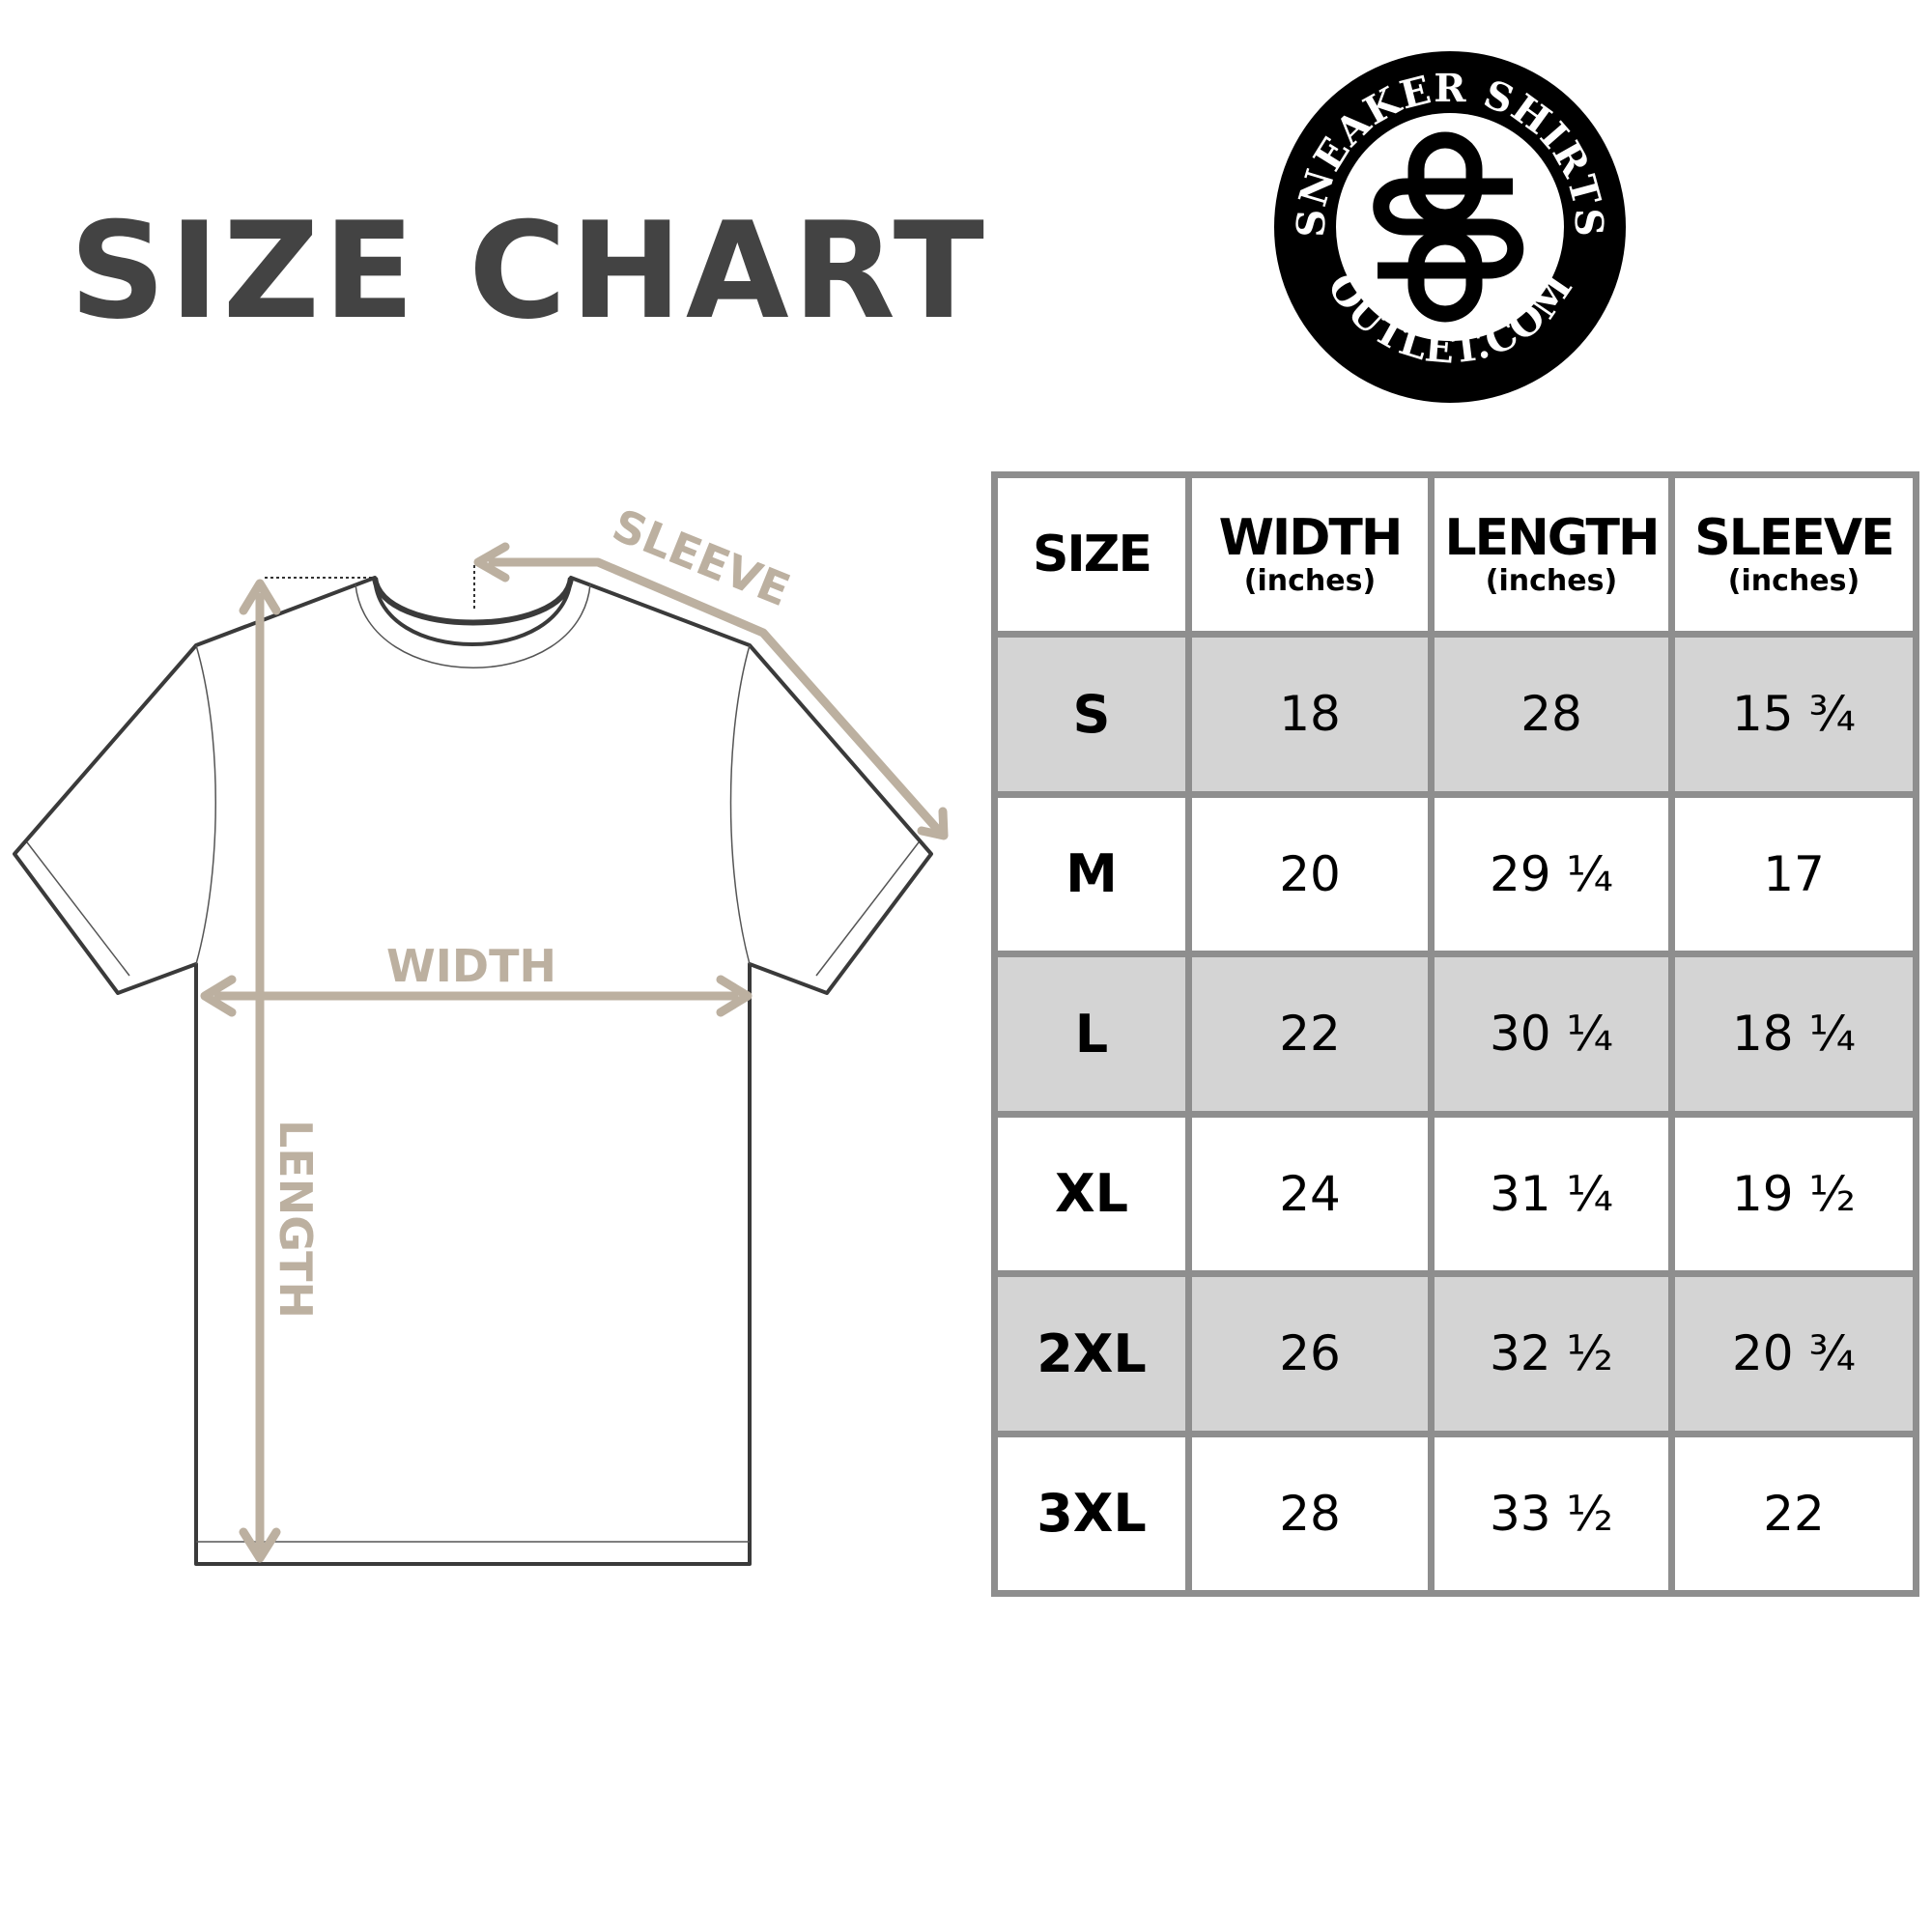  I want to click on brand-logo: SNEAKER SHIRTS OUTLET.COM, so click(1450, 227).